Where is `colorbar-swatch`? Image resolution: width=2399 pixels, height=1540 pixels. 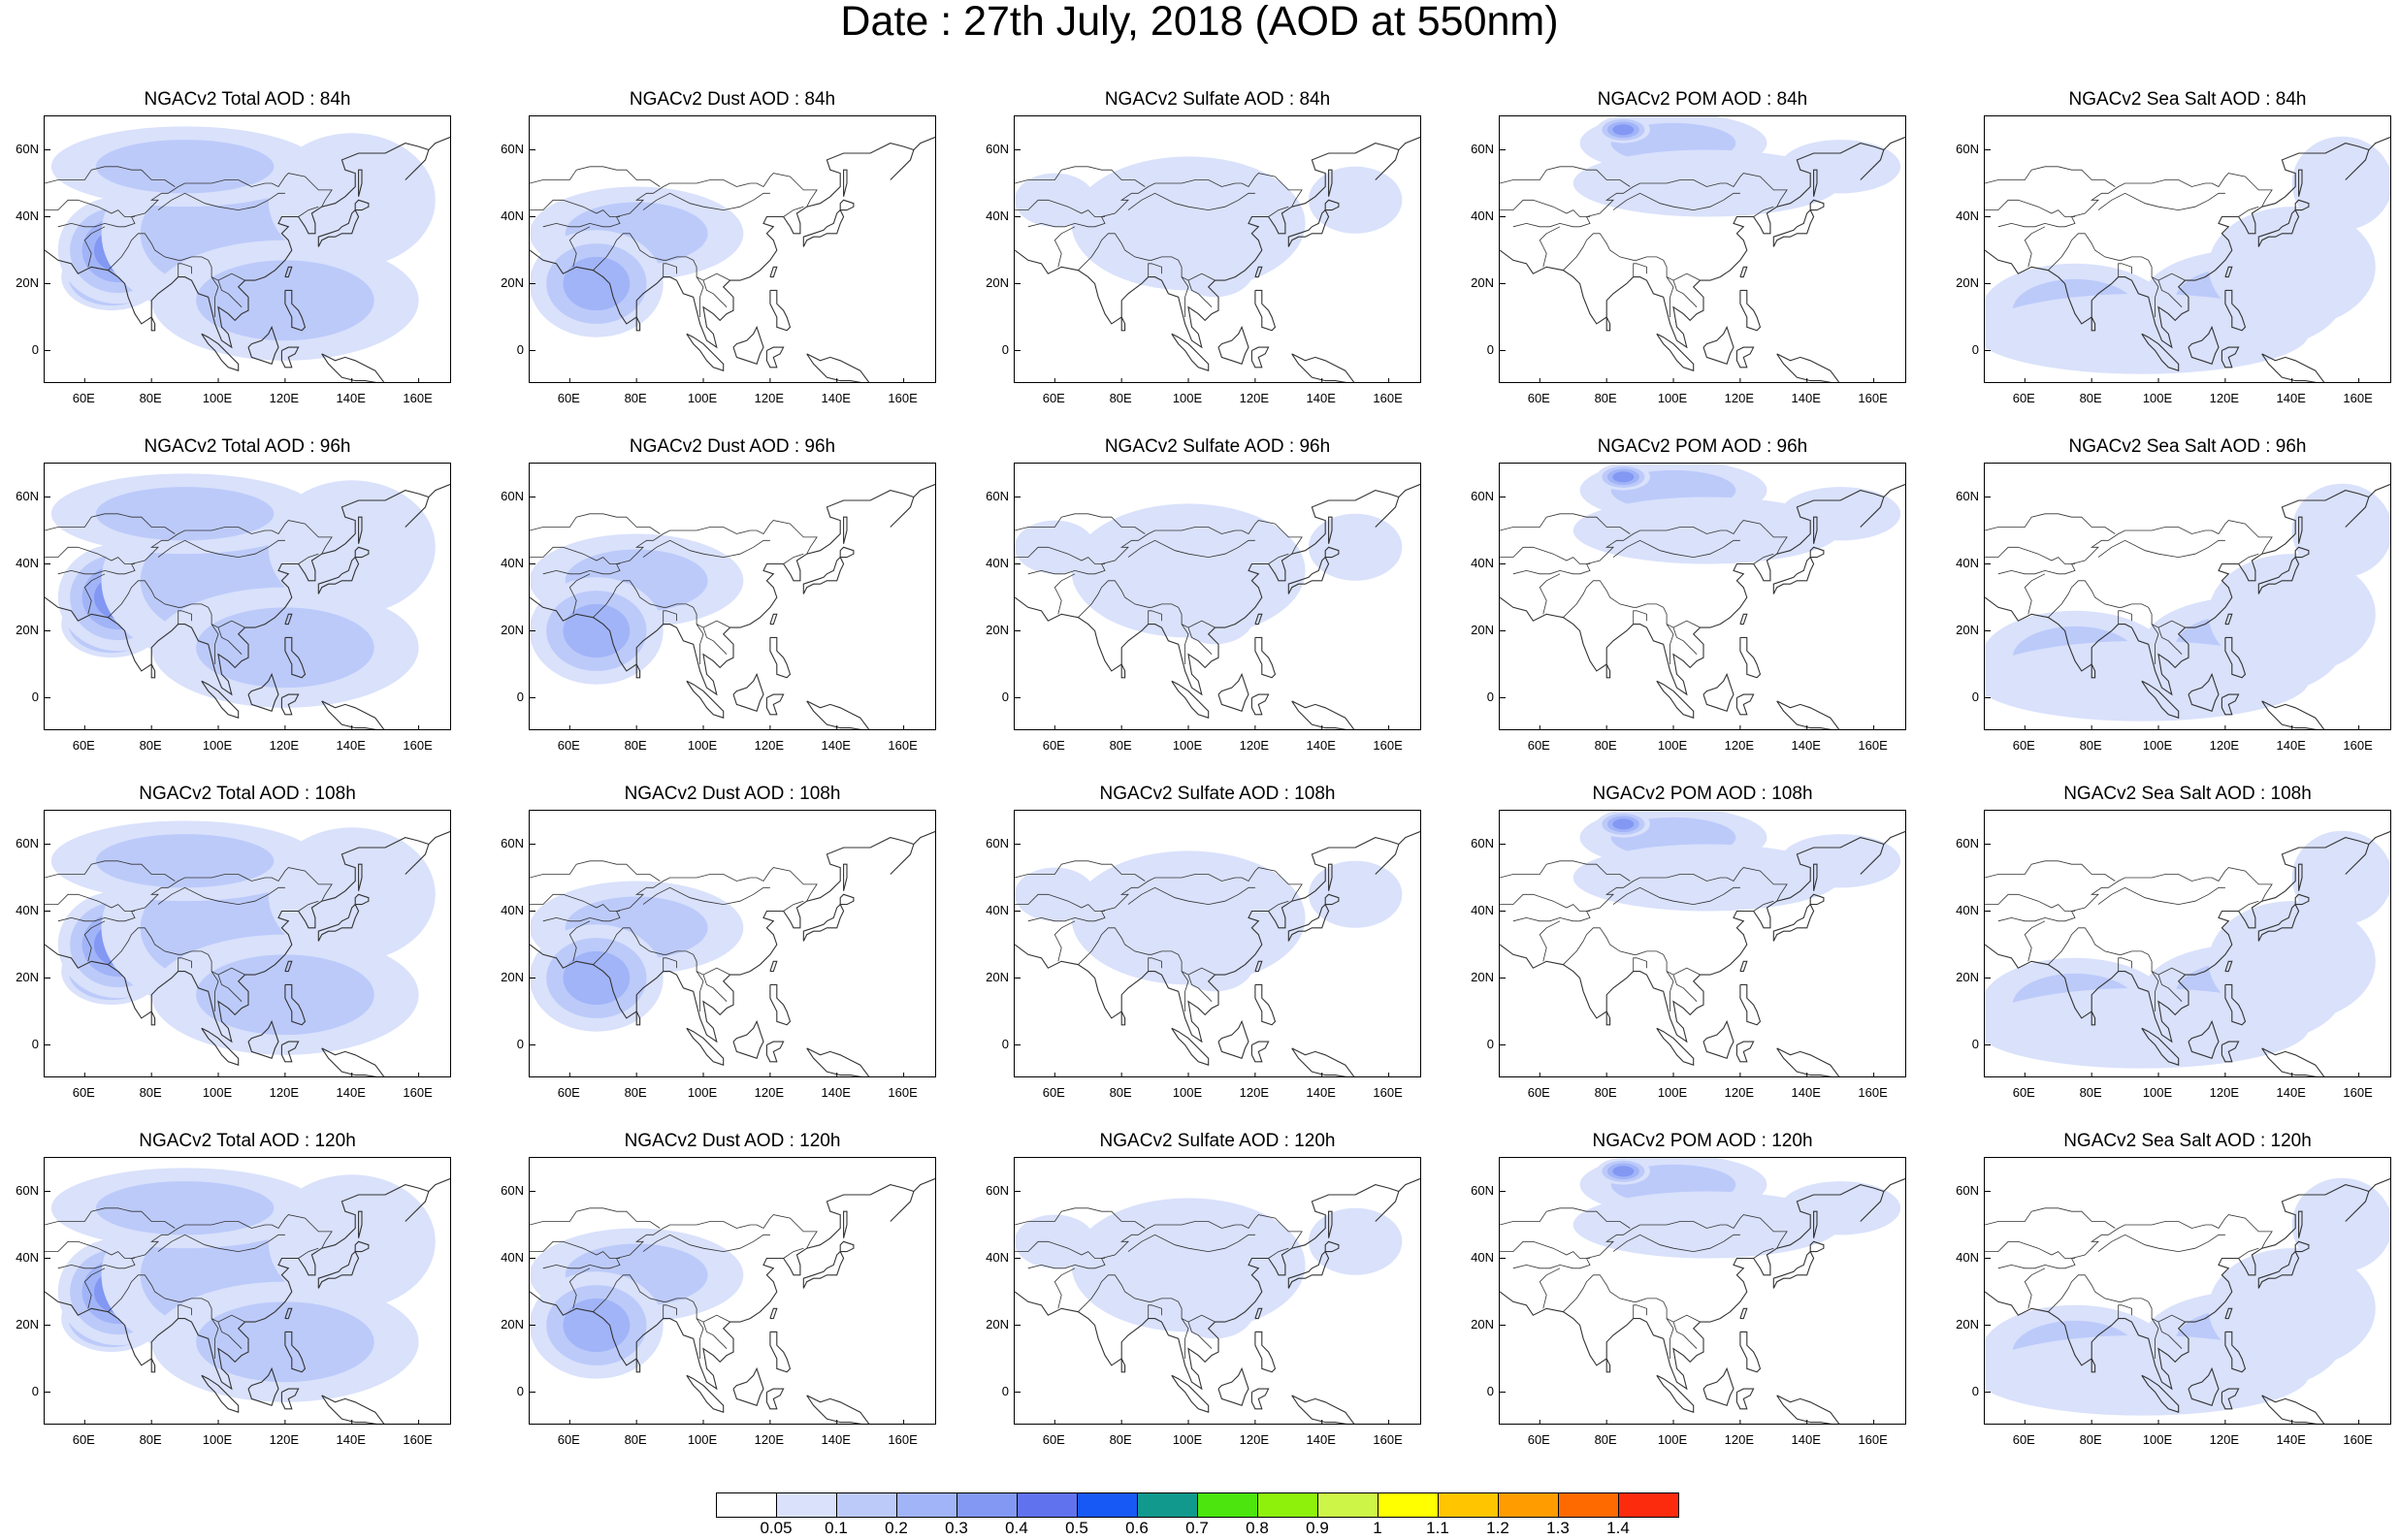 colorbar-swatch is located at coordinates (1469, 1505).